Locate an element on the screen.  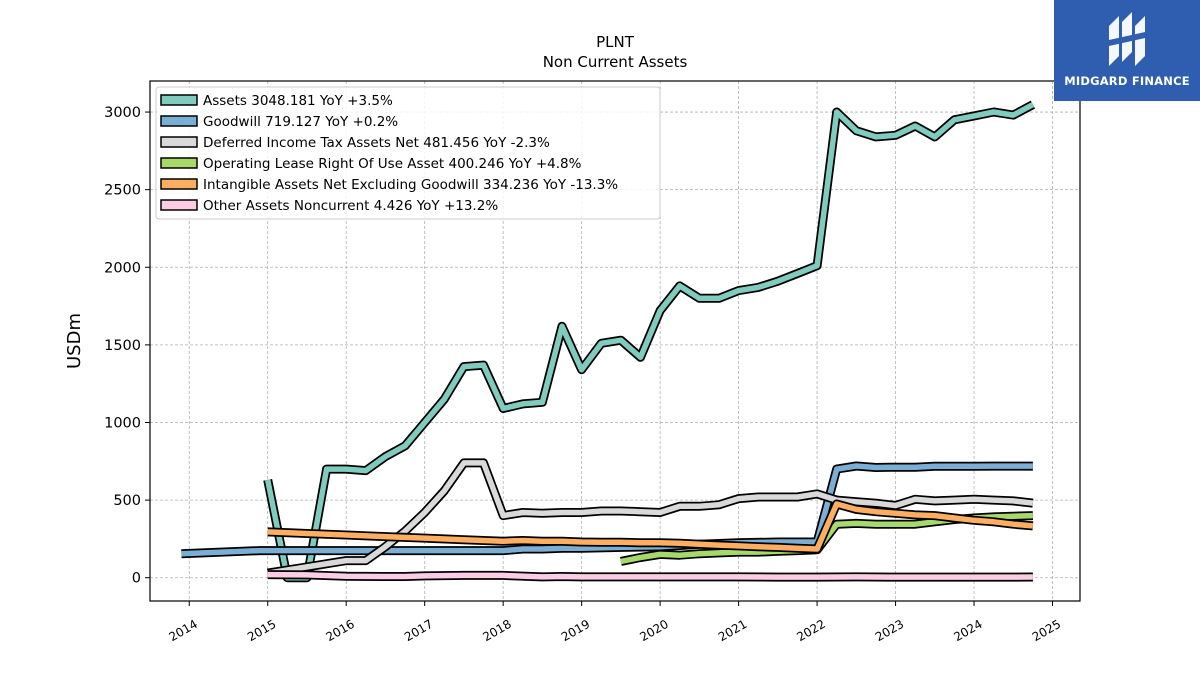
legend-box is located at coordinates (408, 153).